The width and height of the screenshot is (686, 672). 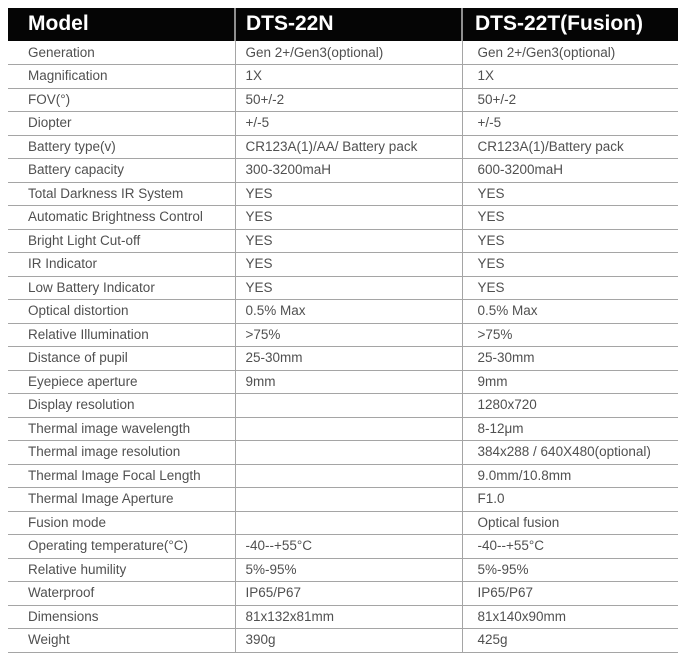 What do you see at coordinates (569, 570) in the screenshot?
I see `spec-value-dts22t: 5%-95%` at bounding box center [569, 570].